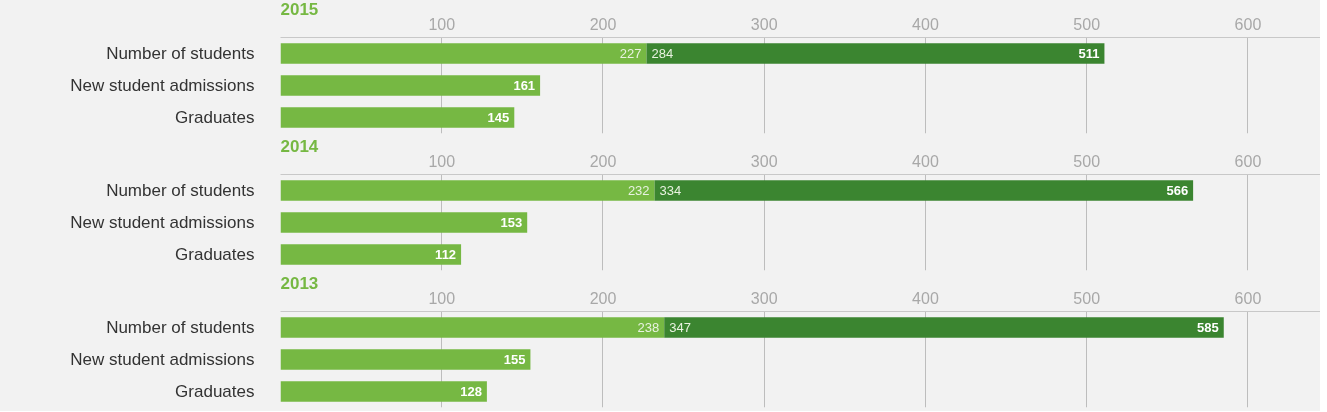  Describe the element at coordinates (648, 327) in the screenshot. I see `data-label: 238` at that location.